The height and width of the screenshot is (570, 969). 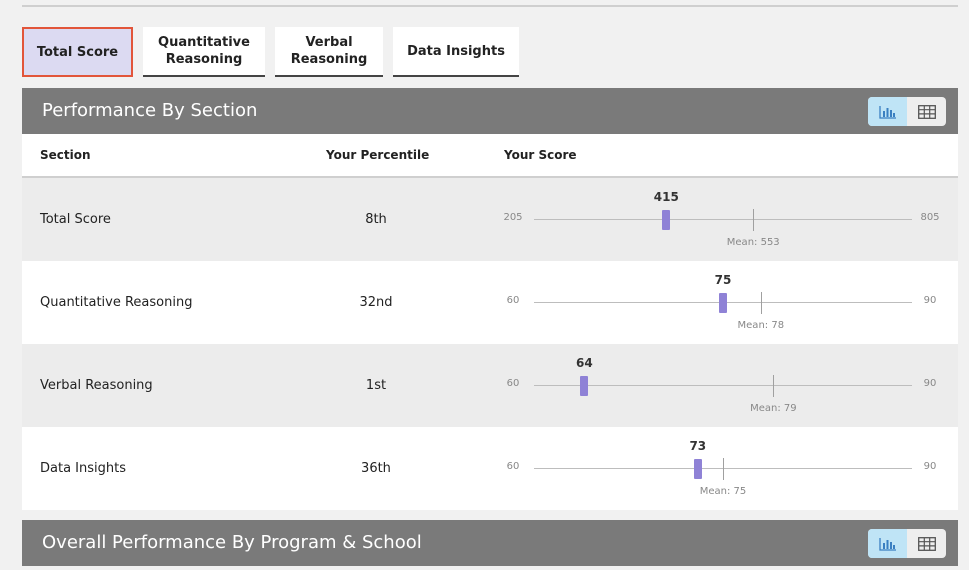 What do you see at coordinates (490, 385) in the screenshot?
I see `table-row: Verbal Reasoning 1st 60 Mean: 79 64 90` at bounding box center [490, 385].